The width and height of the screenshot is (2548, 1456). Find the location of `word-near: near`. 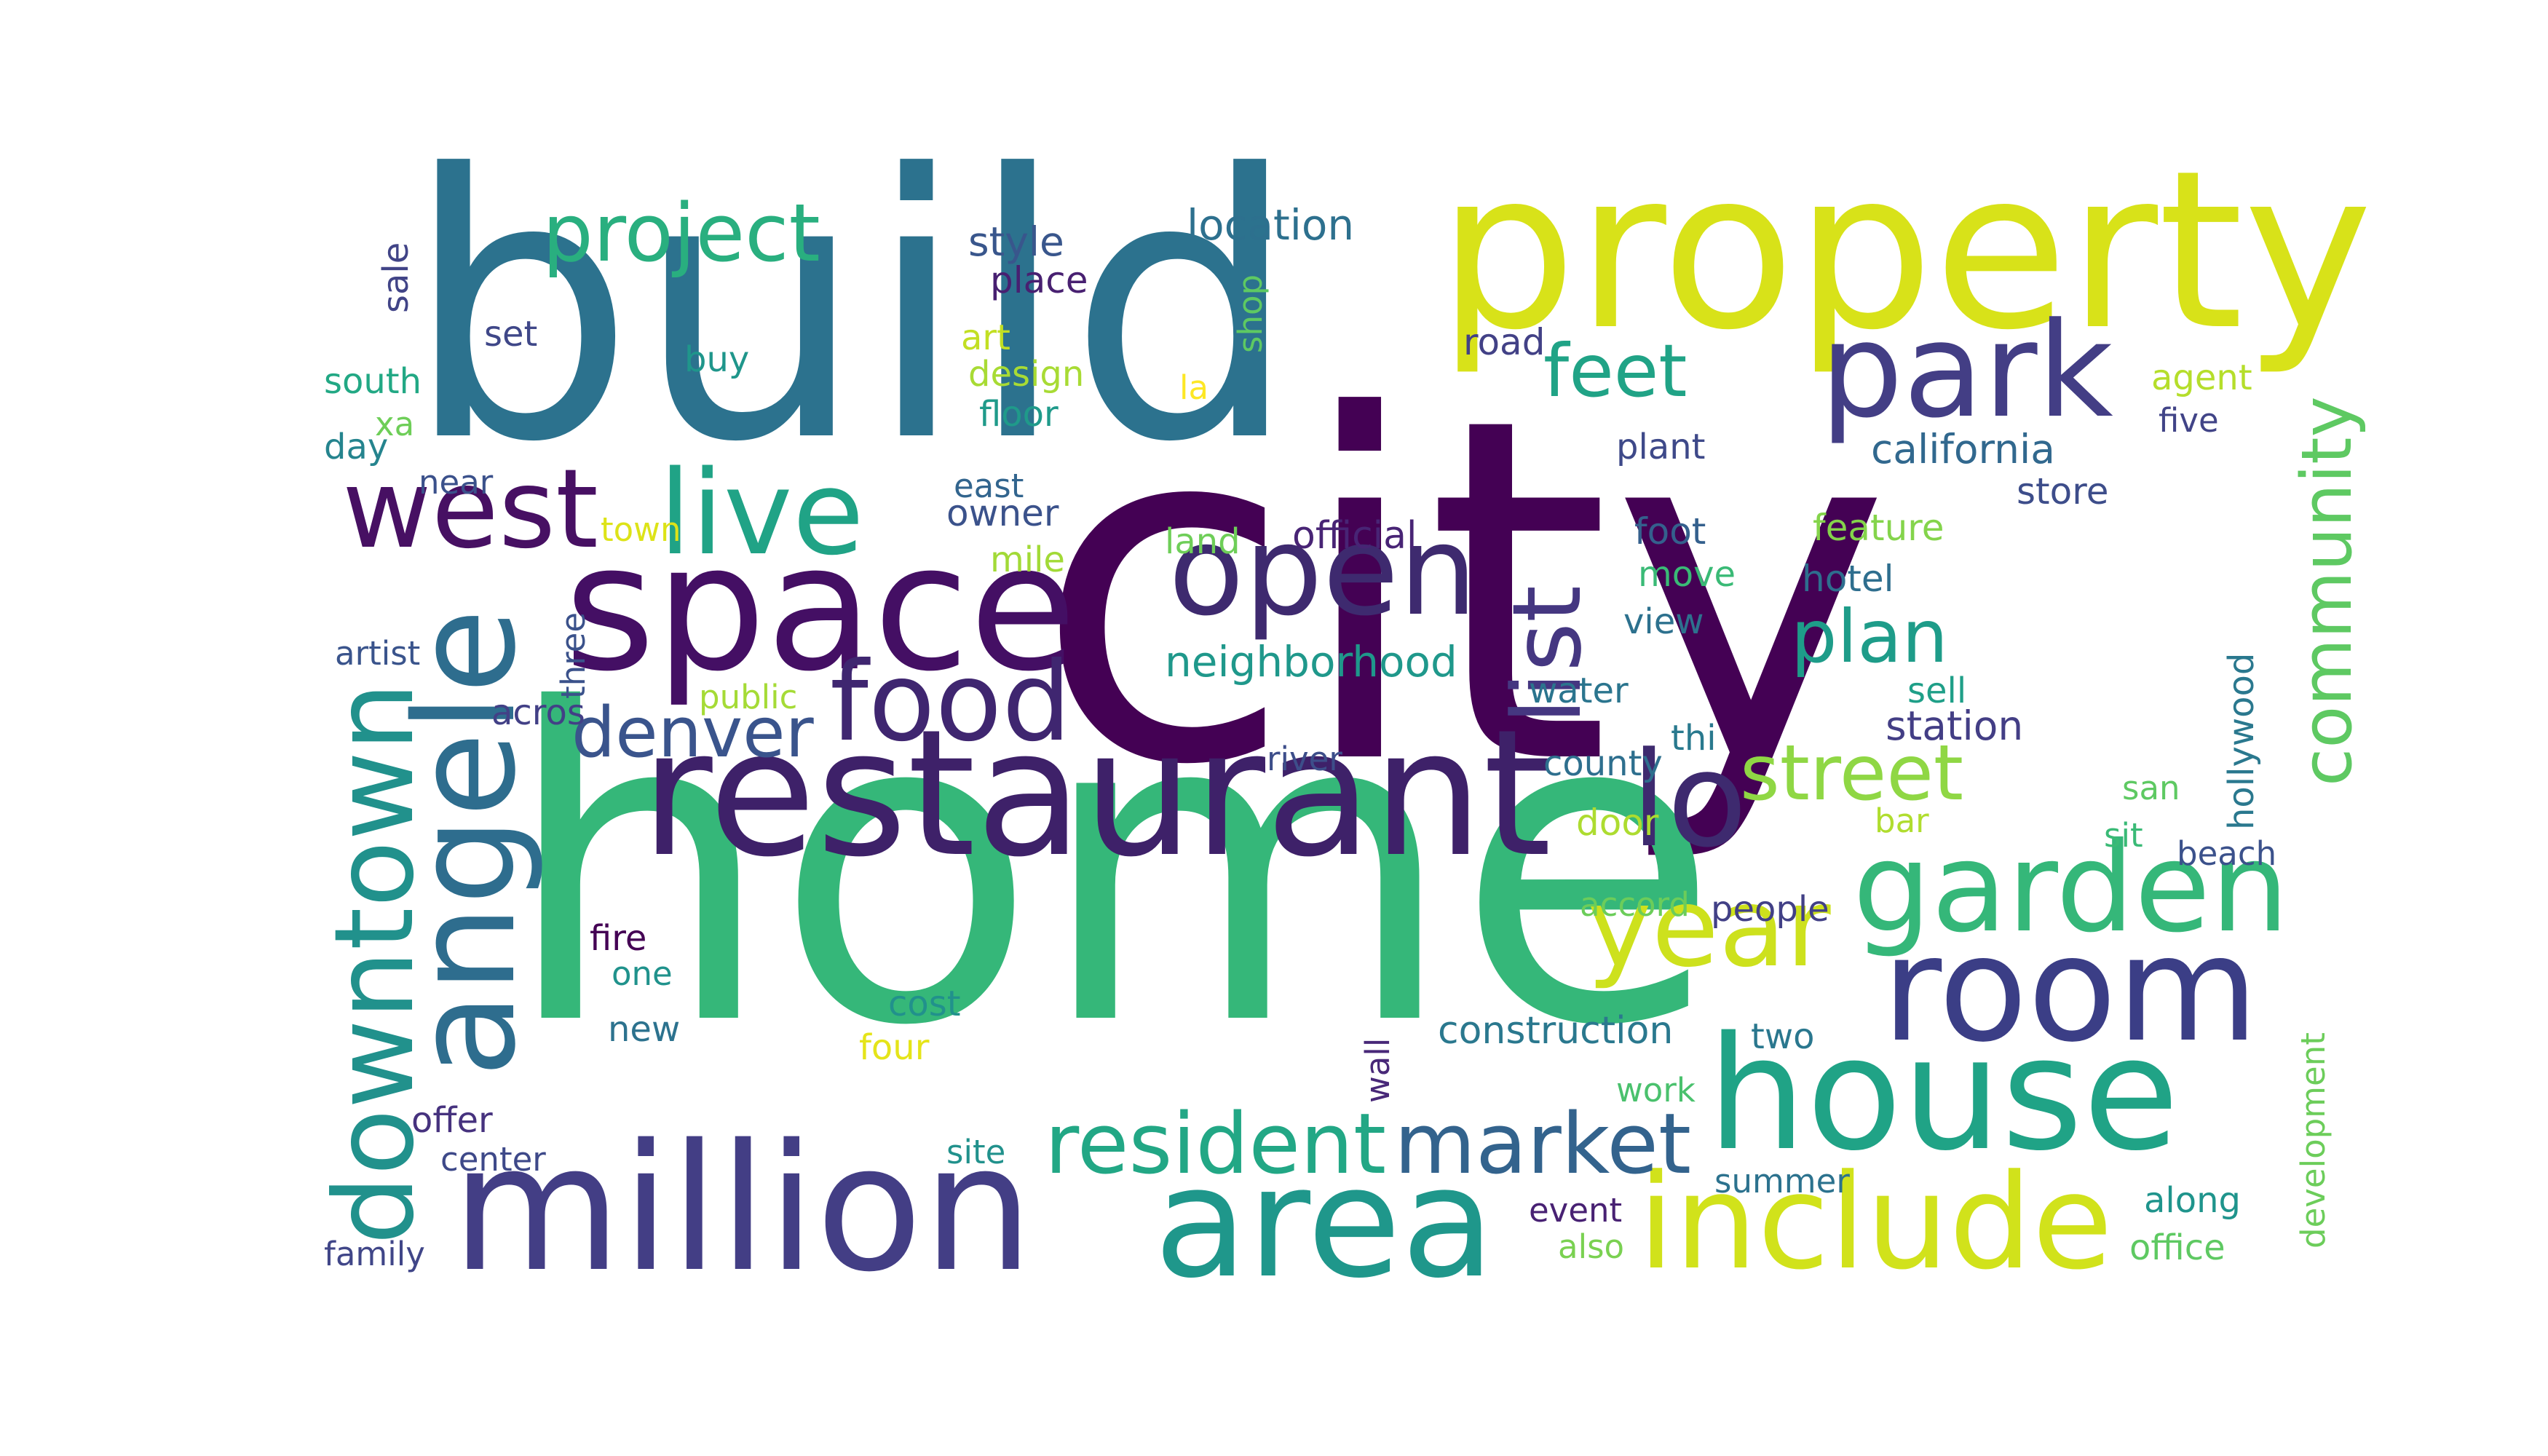

word-near: near is located at coordinates (456, 482).